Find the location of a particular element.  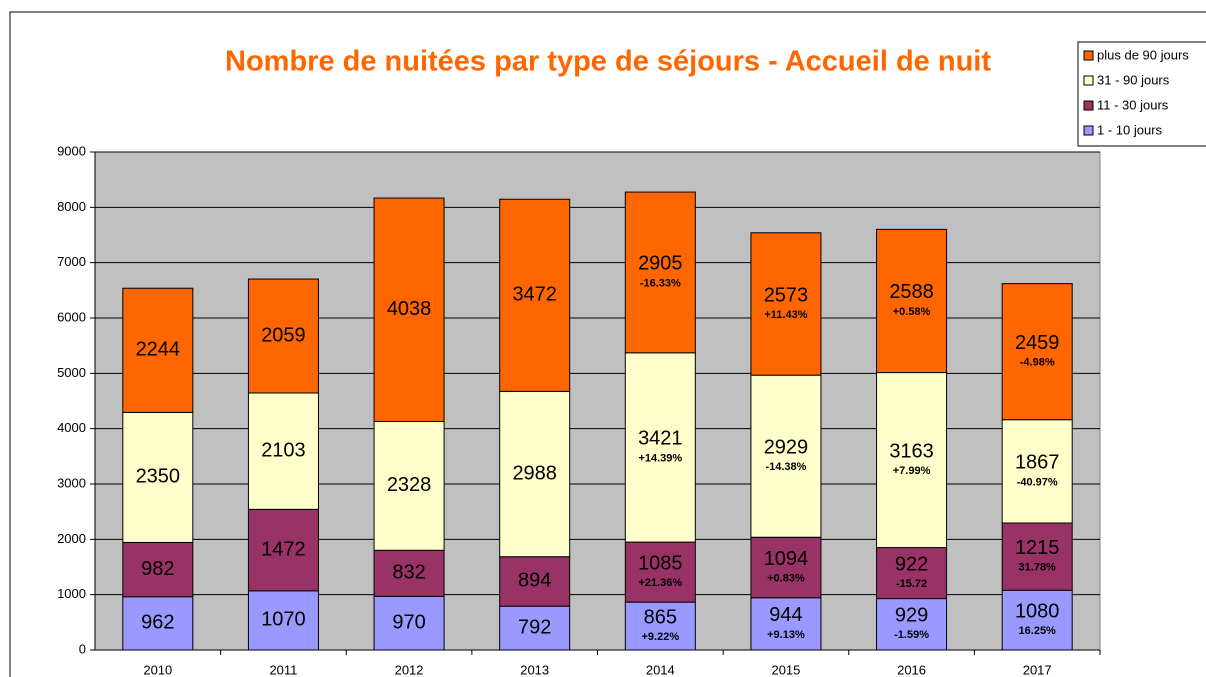

data-label: 2103 is located at coordinates (283, 450).